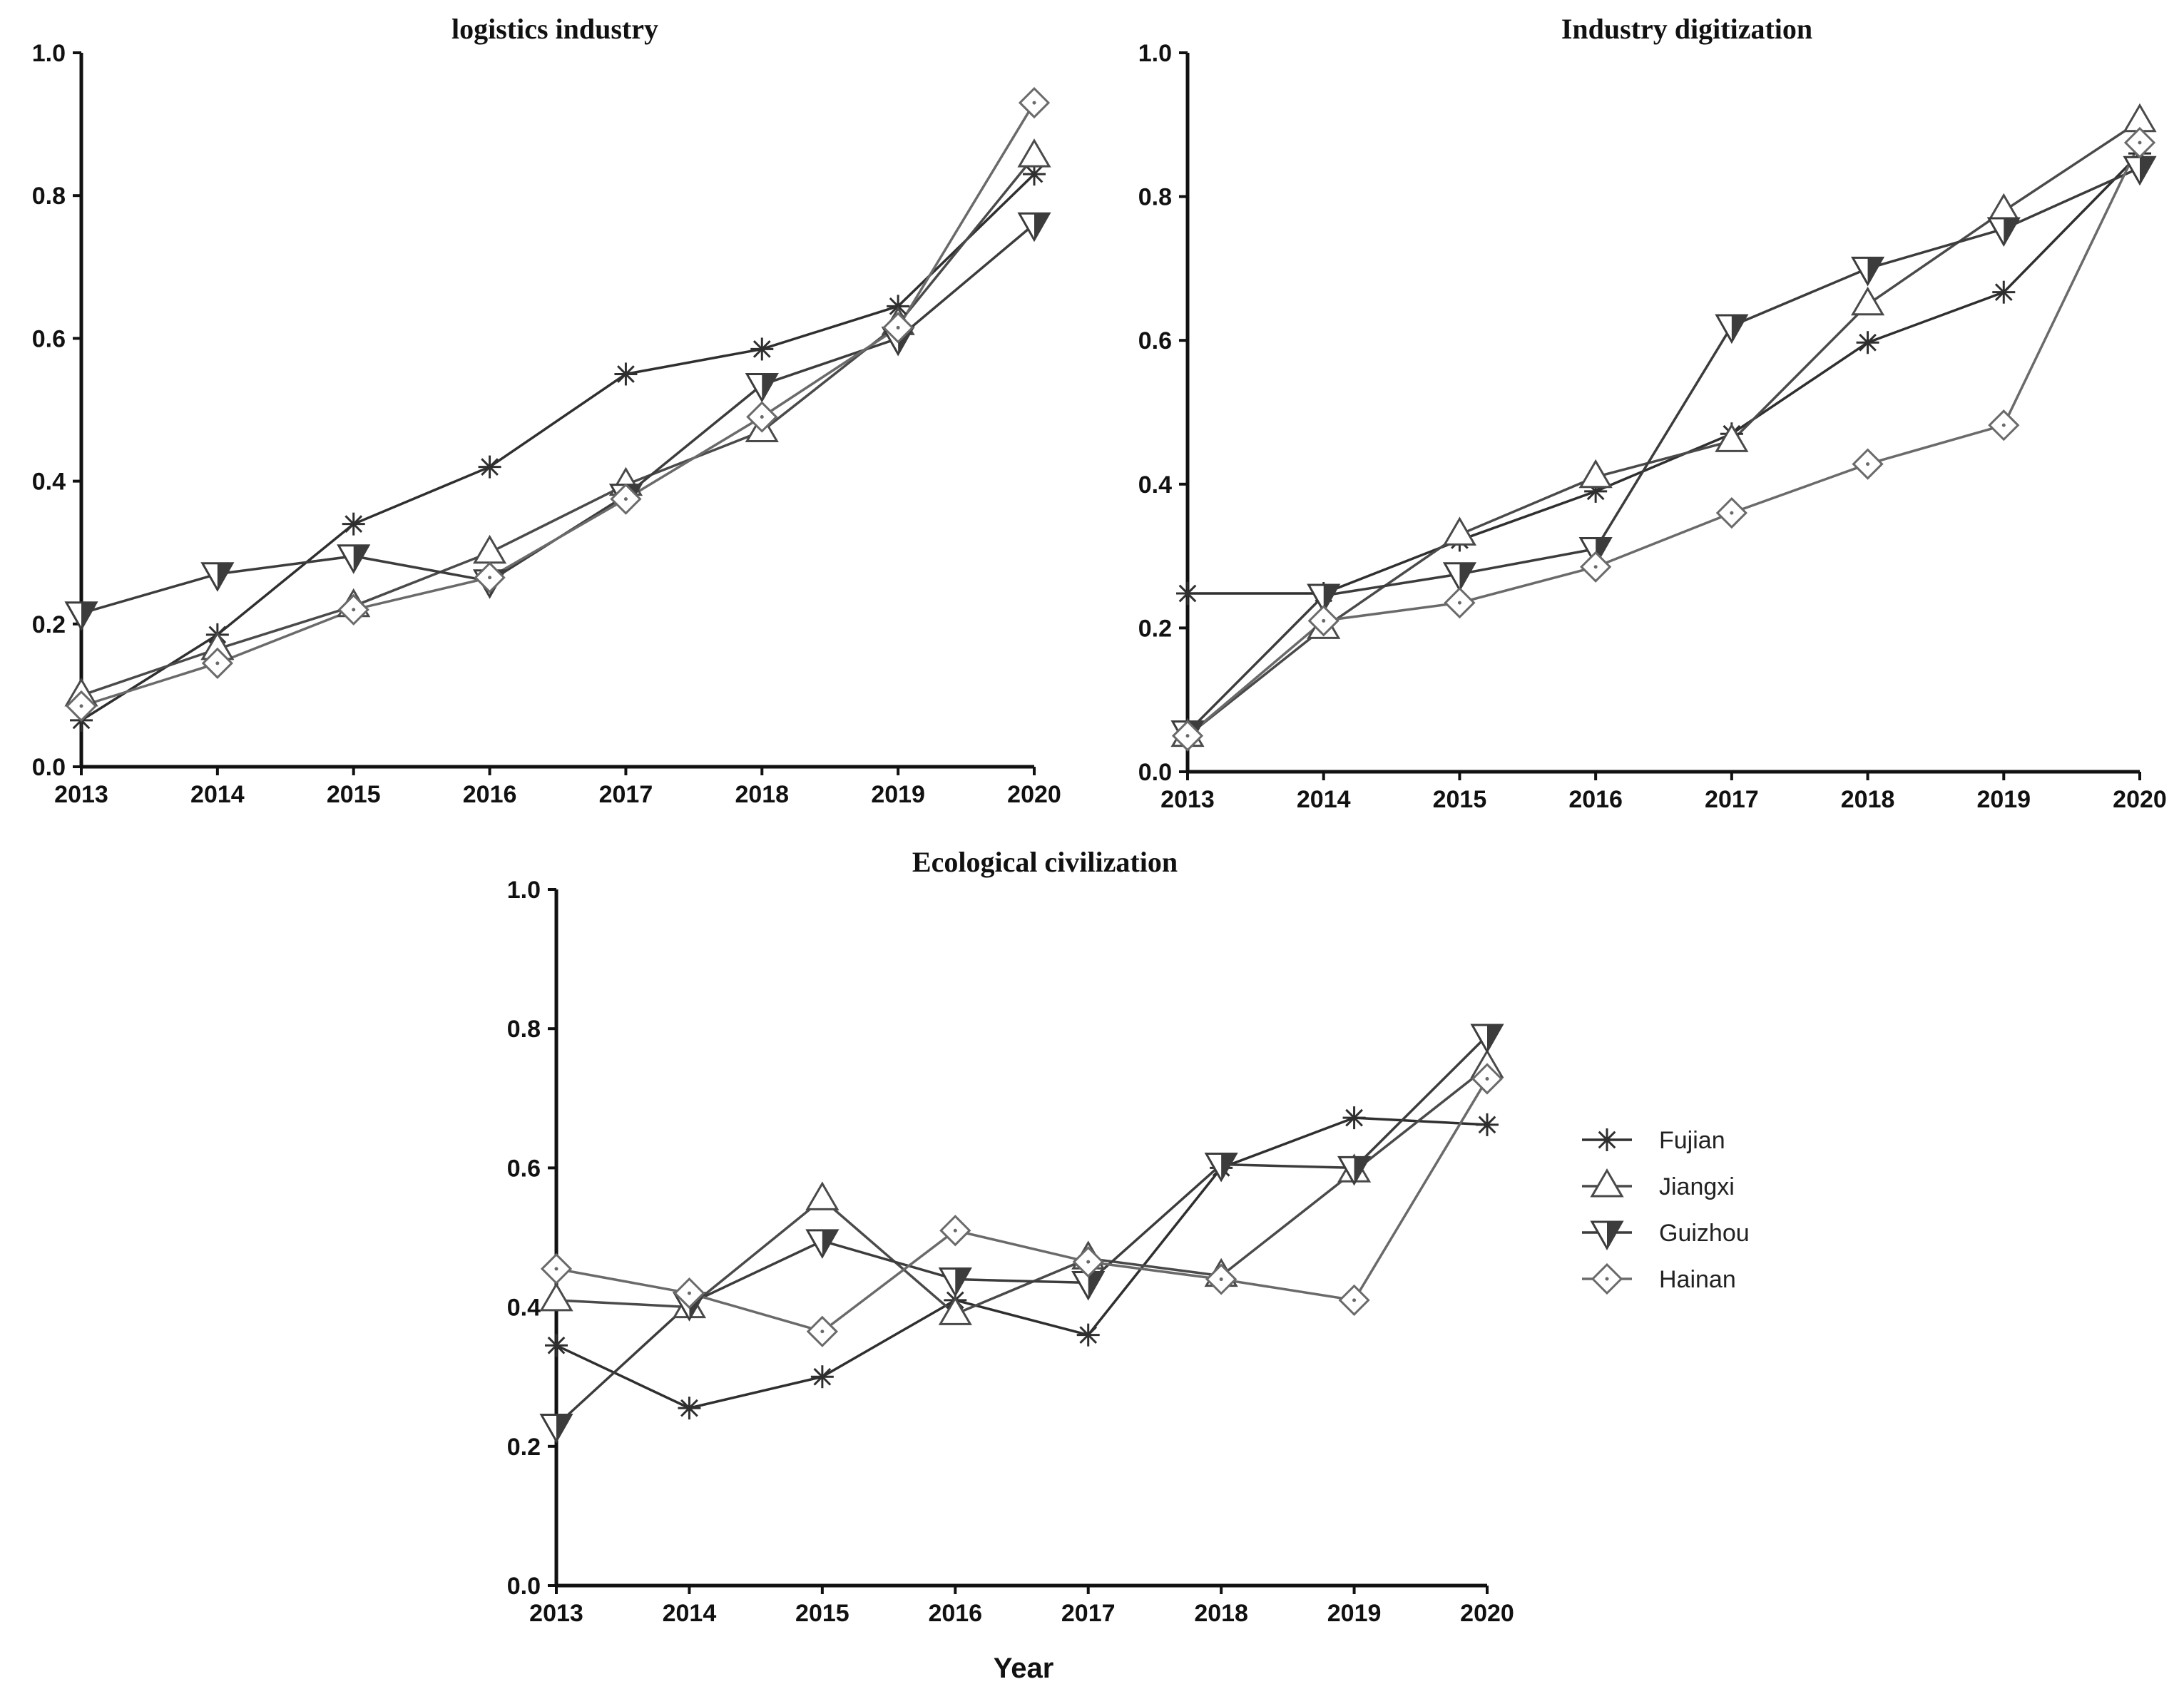 Image resolution: width=2184 pixels, height=1694 pixels. What do you see at coordinates (1607, 1139) in the screenshot?
I see `asterisk-icon` at bounding box center [1607, 1139].